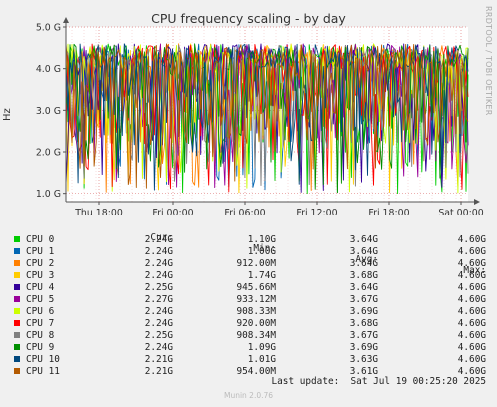 The height and width of the screenshot is (407, 497). Describe the element at coordinates (40, 323) in the screenshot. I see `legend-series-name: CPU 7` at that location.